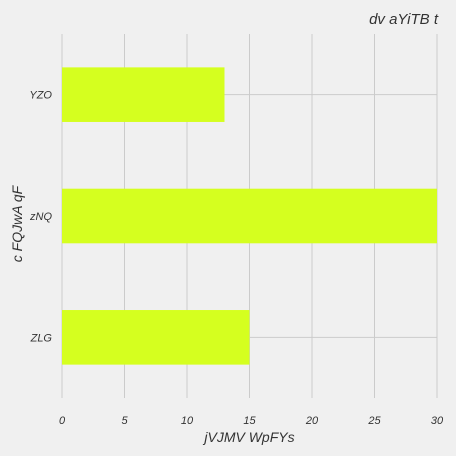 This screenshot has width=456, height=456. I want to click on y-axis-label: c FQJwA qF, so click(17, 223).